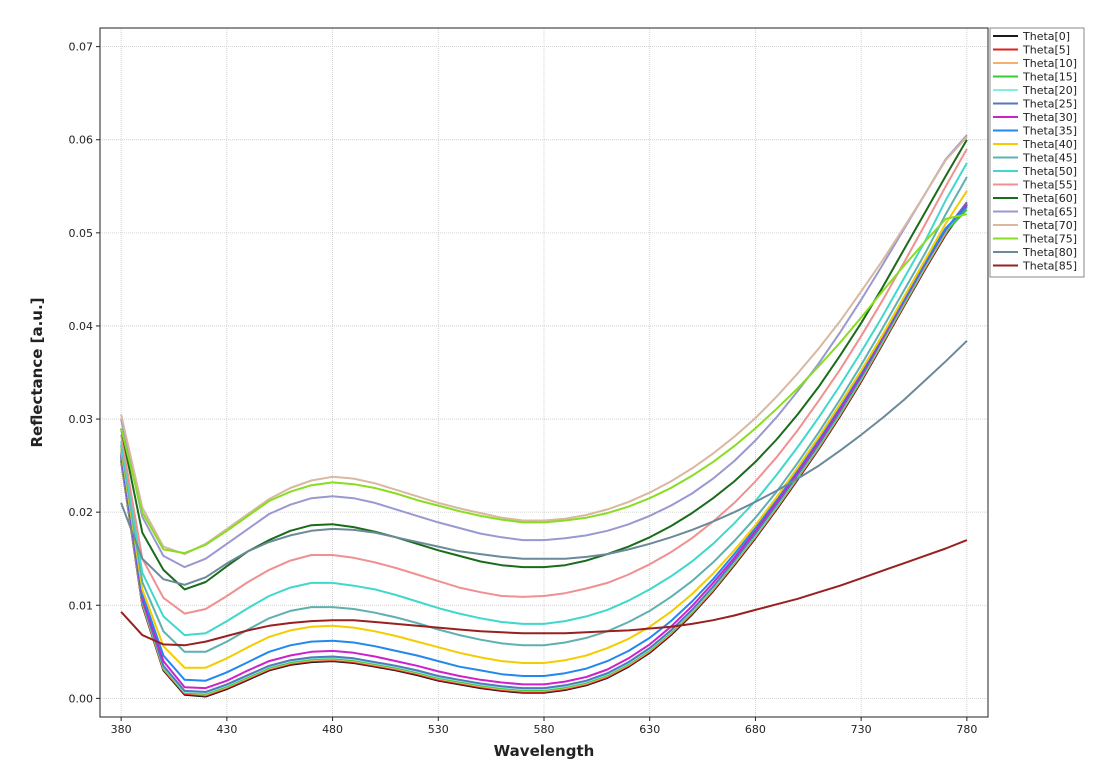 Image resolution: width=1100 pixels, height=768 pixels. I want to click on legend-label: Theta[10], so click(1049, 63).